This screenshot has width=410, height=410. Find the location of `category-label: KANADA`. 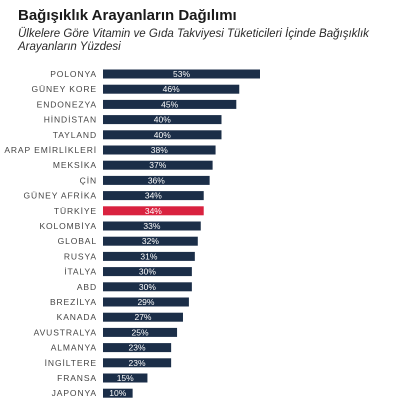

category-label: KANADA is located at coordinates (77, 317).